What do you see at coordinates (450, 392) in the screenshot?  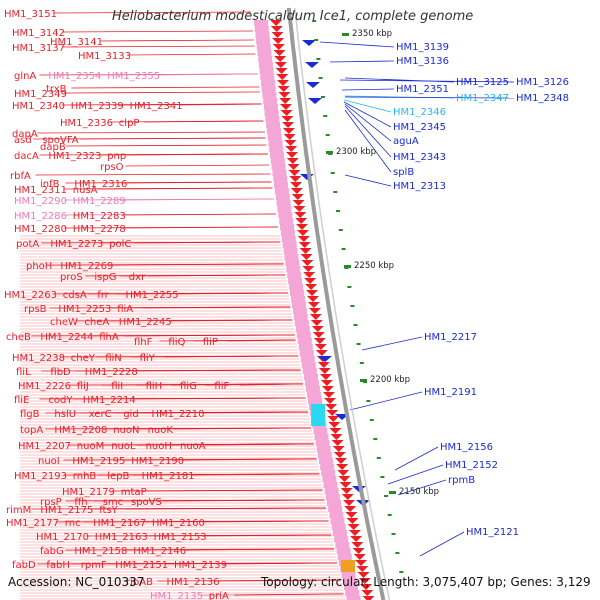 I see `gene-label-hm1-2191: HM1_2191` at bounding box center [450, 392].